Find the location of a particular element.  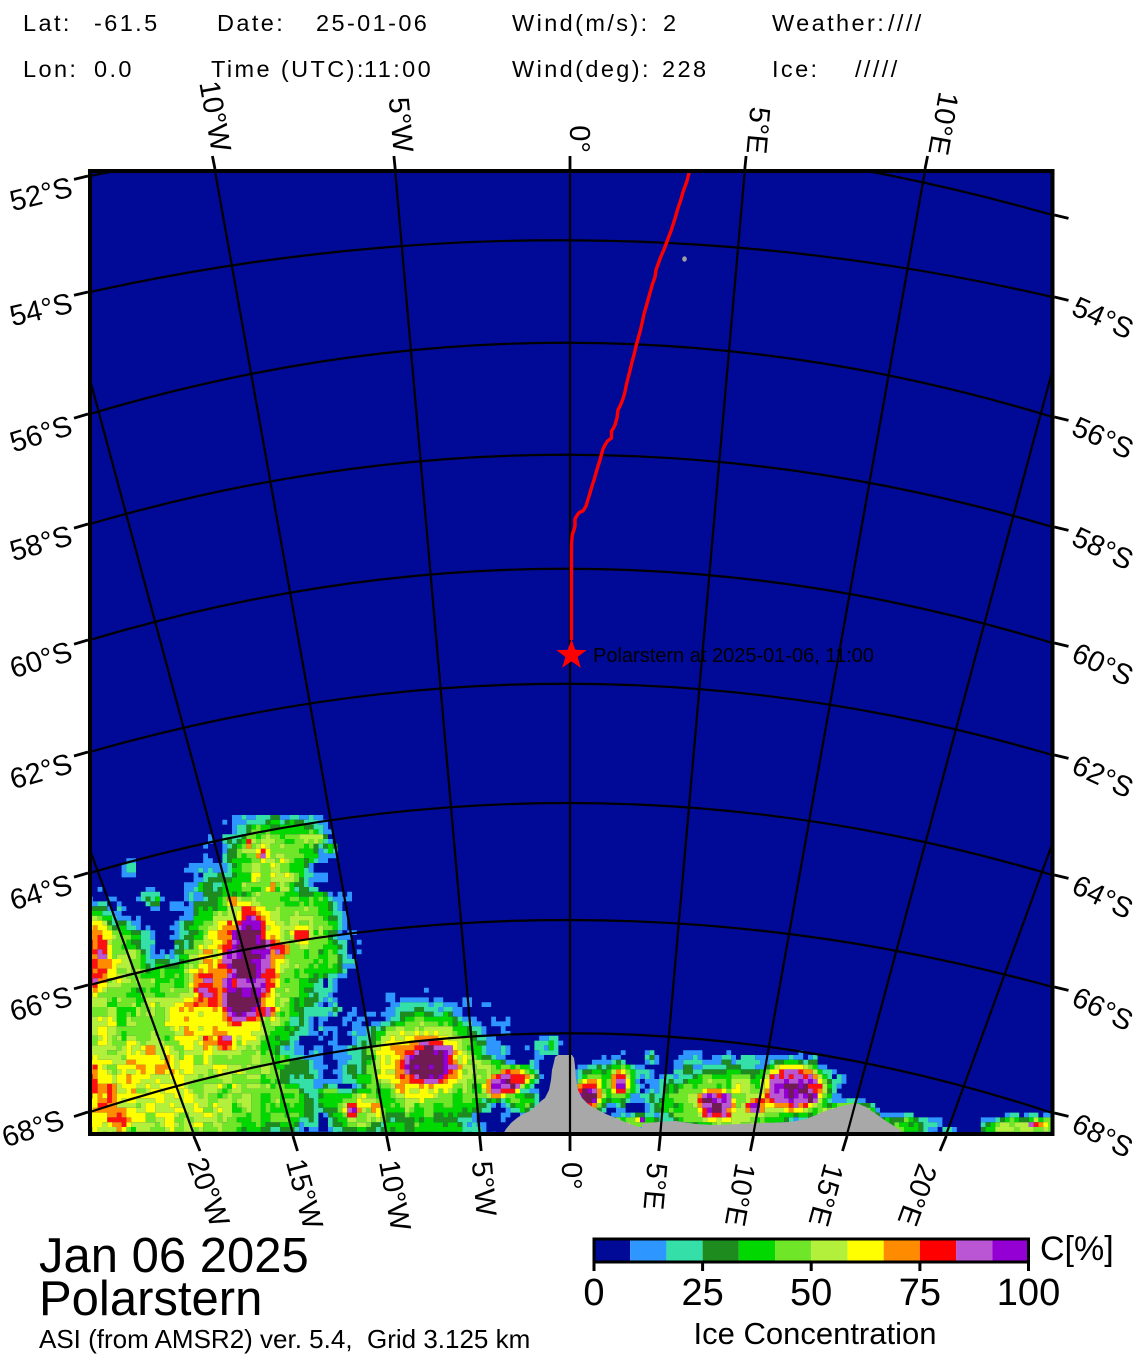

svg-text: 100 is located at coordinates (1028, 1293).